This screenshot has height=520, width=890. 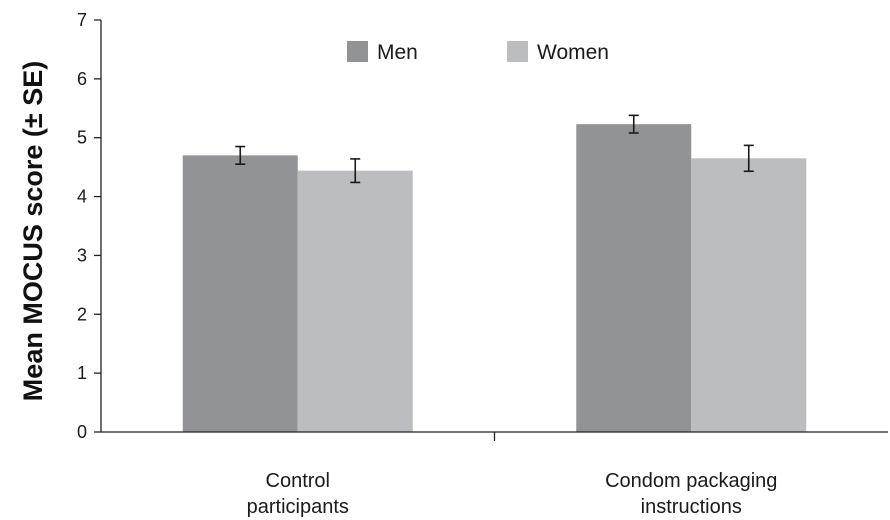 What do you see at coordinates (82, 20) in the screenshot?
I see `y-tick-label: 7` at bounding box center [82, 20].